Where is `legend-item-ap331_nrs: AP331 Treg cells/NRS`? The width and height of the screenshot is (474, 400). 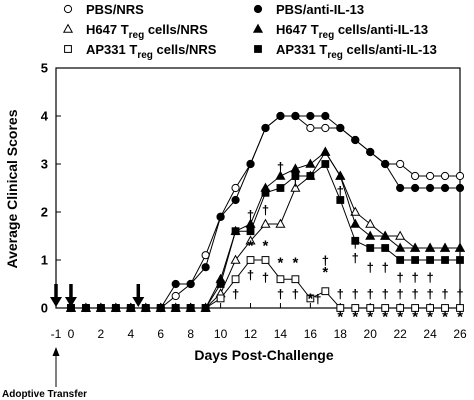 legend-item-ap331_nrs: AP331 Treg cells/NRS is located at coordinates (140, 51).